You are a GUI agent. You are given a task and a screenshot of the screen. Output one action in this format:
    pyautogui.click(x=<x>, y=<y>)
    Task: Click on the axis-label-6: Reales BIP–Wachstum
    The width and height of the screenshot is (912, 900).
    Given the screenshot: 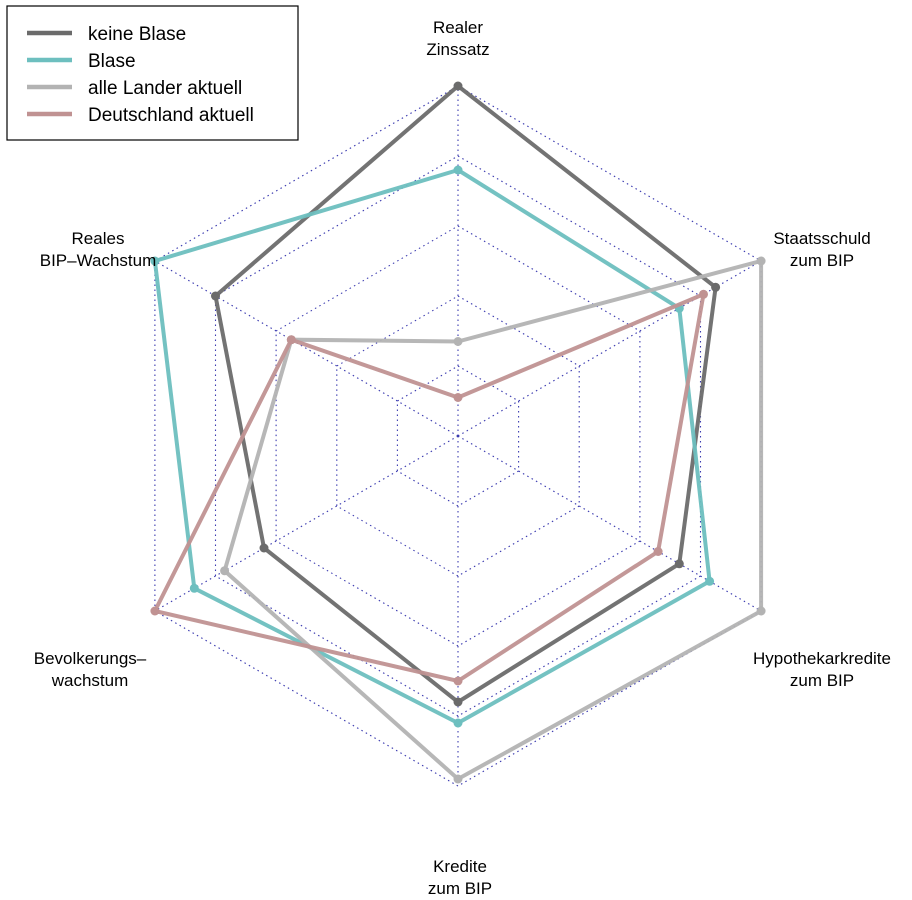 What is the action you would take?
    pyautogui.click(x=98, y=249)
    